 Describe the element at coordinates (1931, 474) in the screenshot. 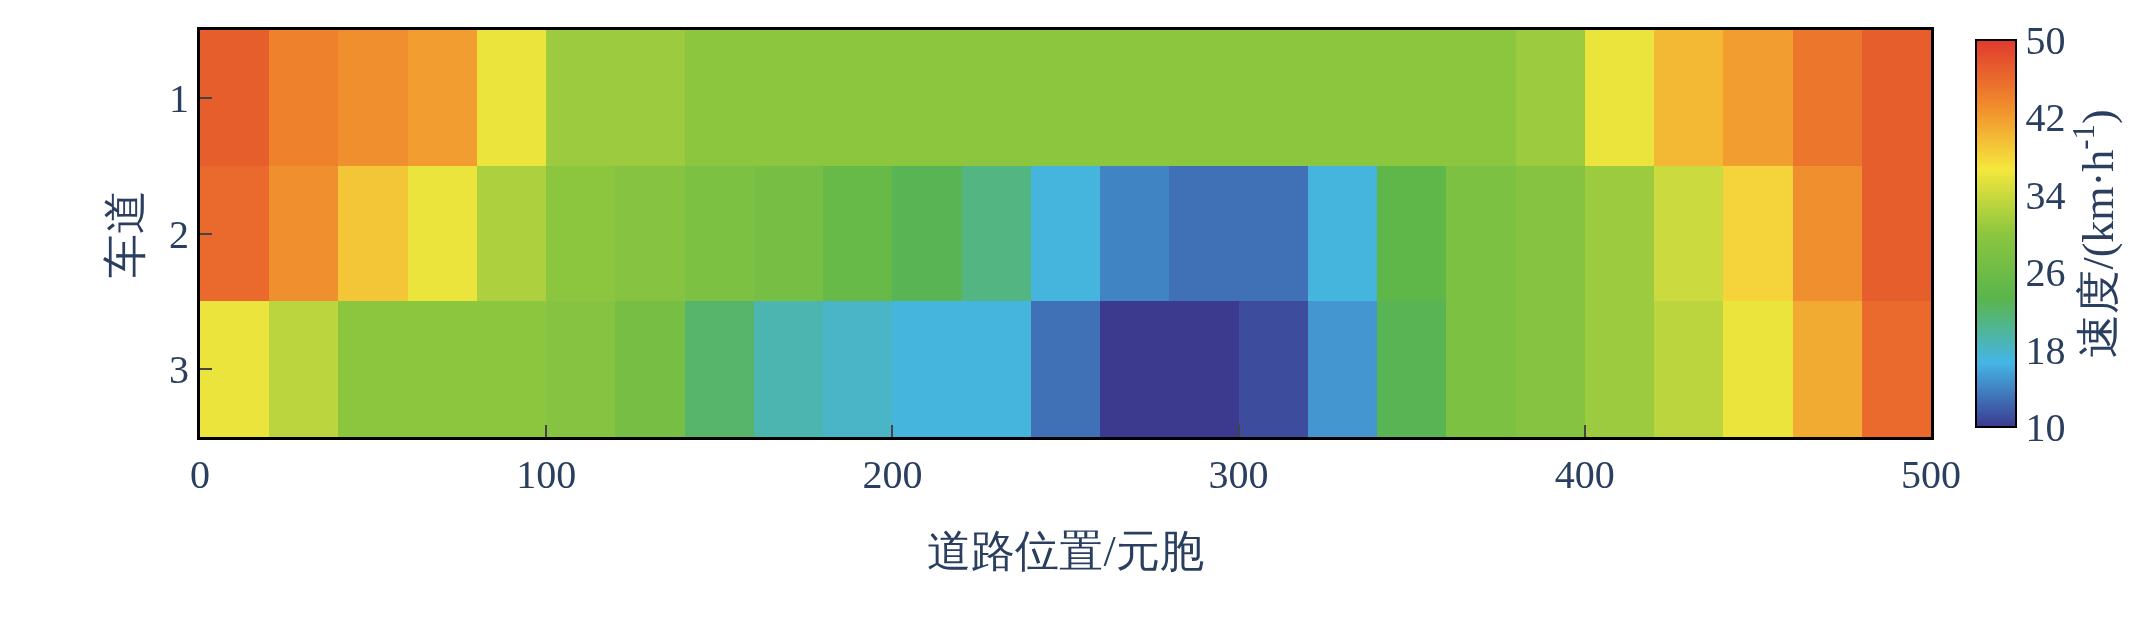

I see `x-tick-label: 500` at that location.